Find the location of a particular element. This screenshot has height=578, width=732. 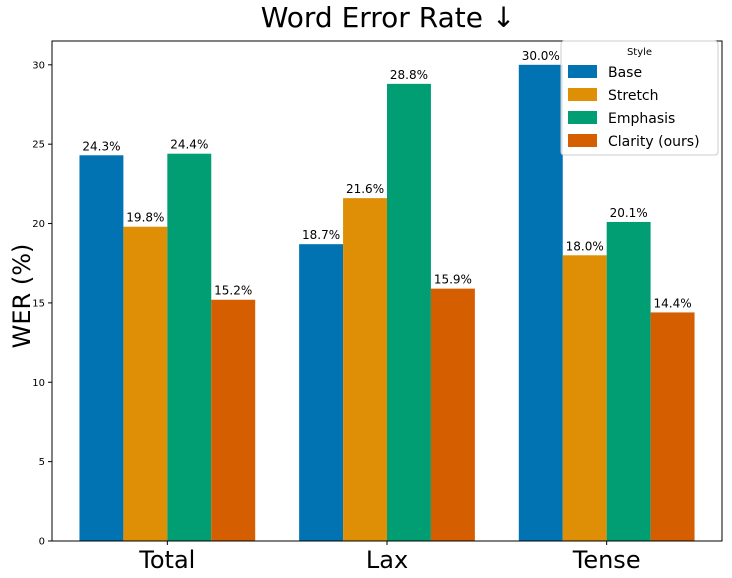

y-tick-label: 10 is located at coordinates (38, 383).